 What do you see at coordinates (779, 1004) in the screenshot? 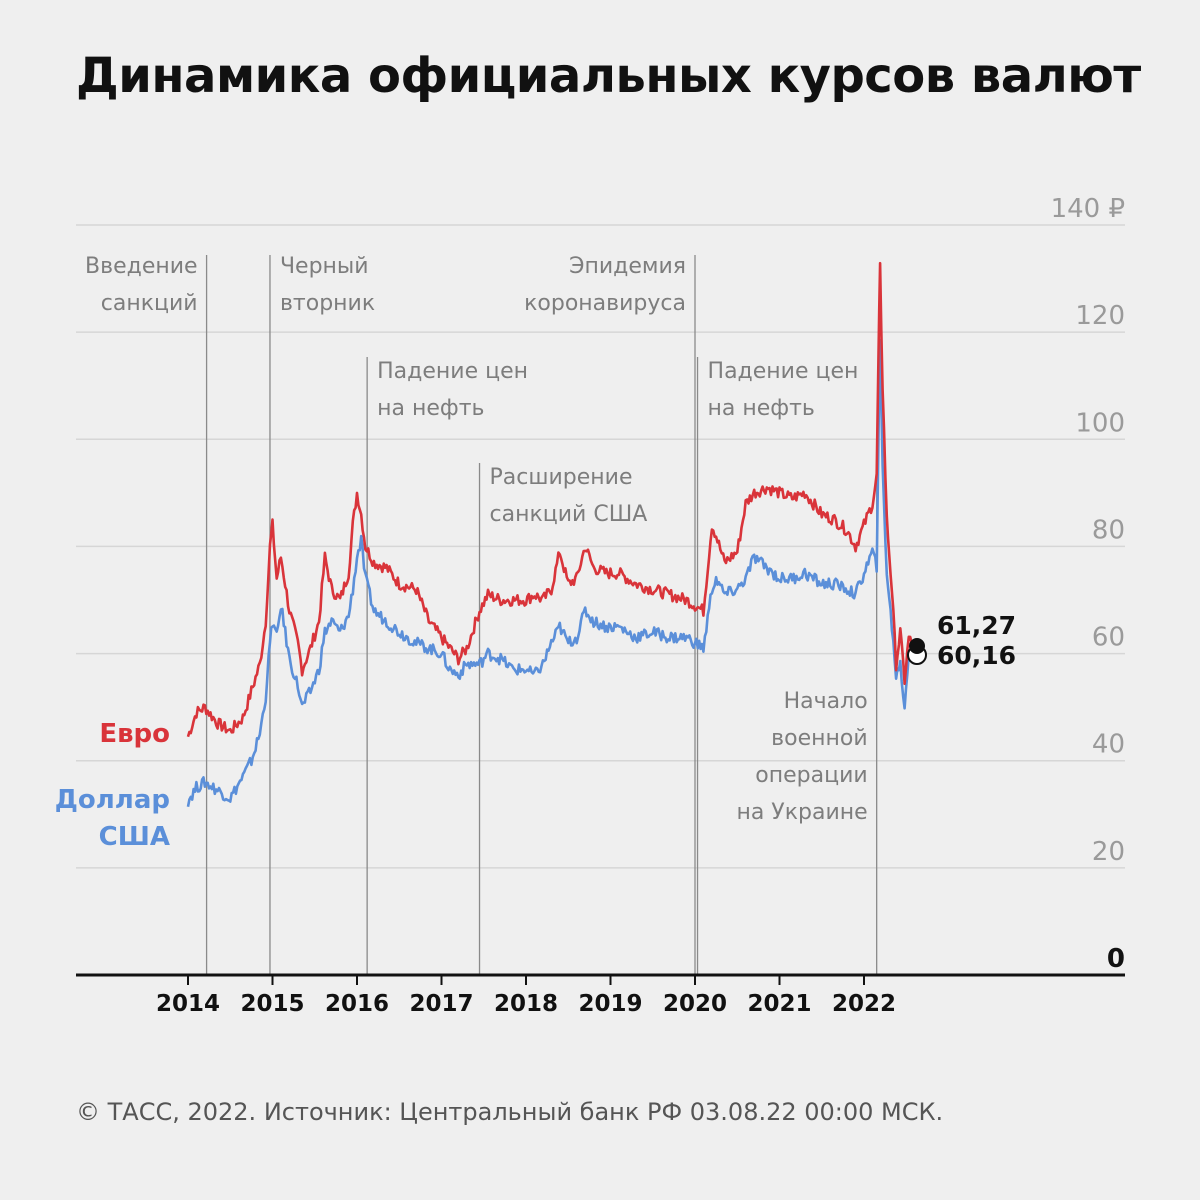
I see `x-tick-label: 2021` at bounding box center [779, 1004].